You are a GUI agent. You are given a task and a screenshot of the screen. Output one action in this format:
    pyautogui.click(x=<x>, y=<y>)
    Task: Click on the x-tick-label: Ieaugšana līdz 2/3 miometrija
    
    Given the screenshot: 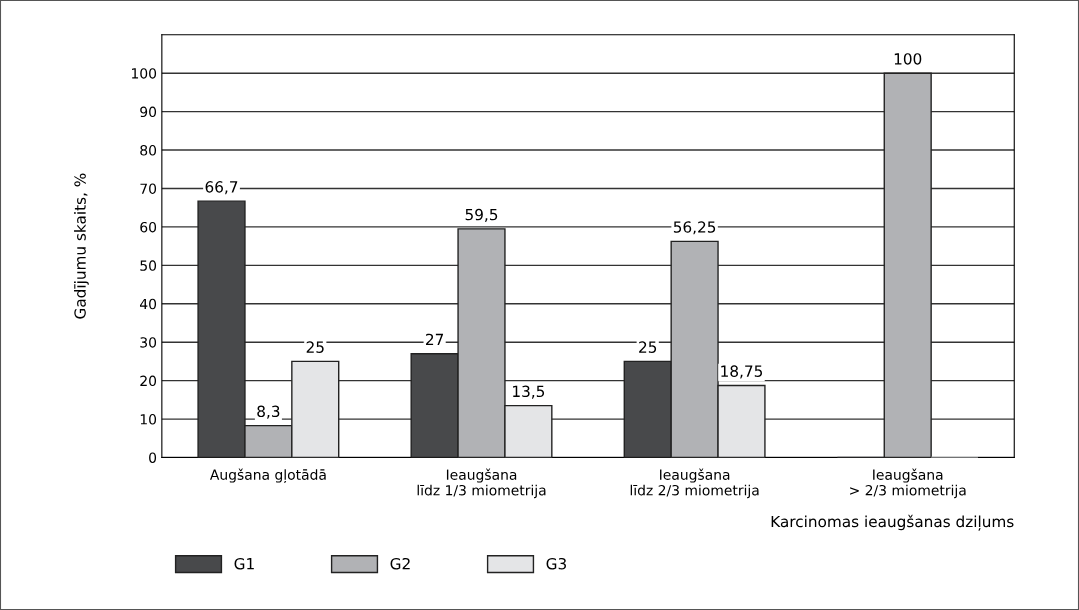 What is the action you would take?
    pyautogui.click(x=694, y=483)
    